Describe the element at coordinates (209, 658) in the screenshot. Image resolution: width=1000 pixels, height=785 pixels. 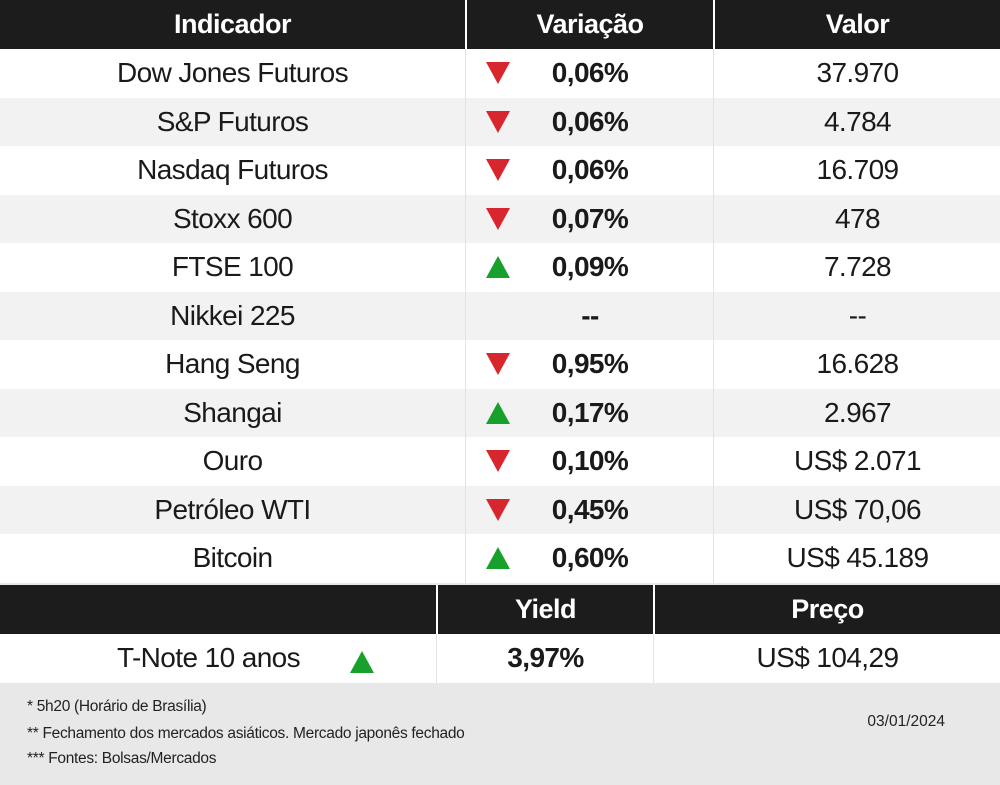
I see `bond-name: T-Note 10 anos` at that location.